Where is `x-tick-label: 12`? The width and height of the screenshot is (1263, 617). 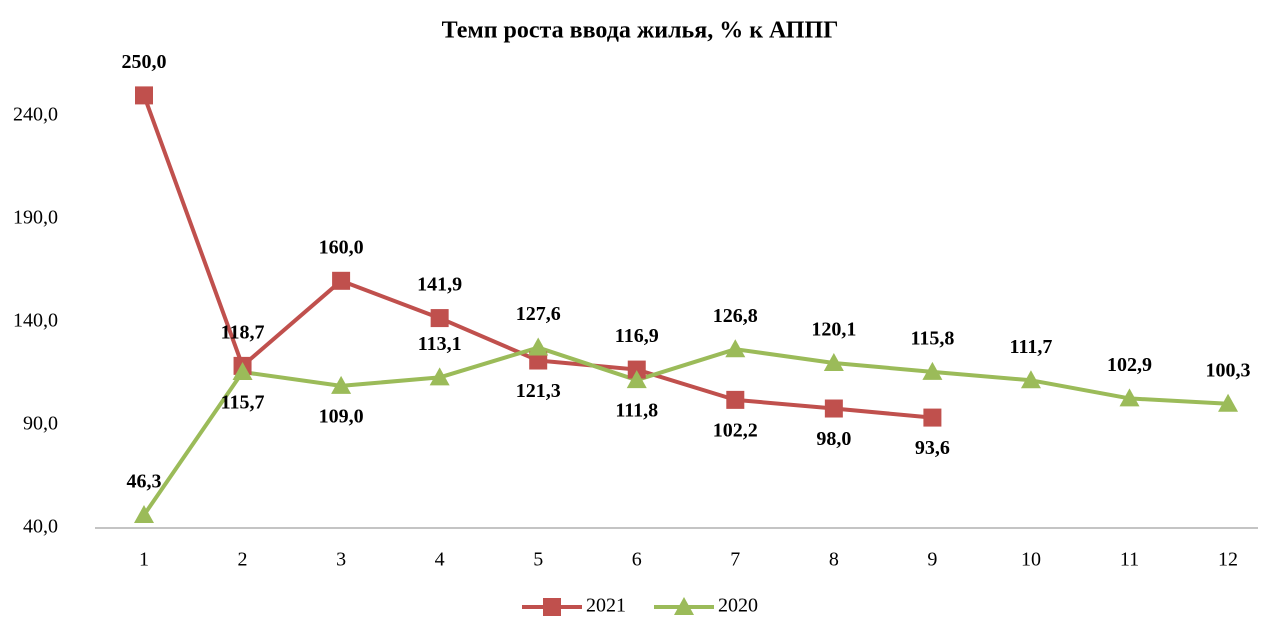 x-tick-label: 12 is located at coordinates (1228, 560).